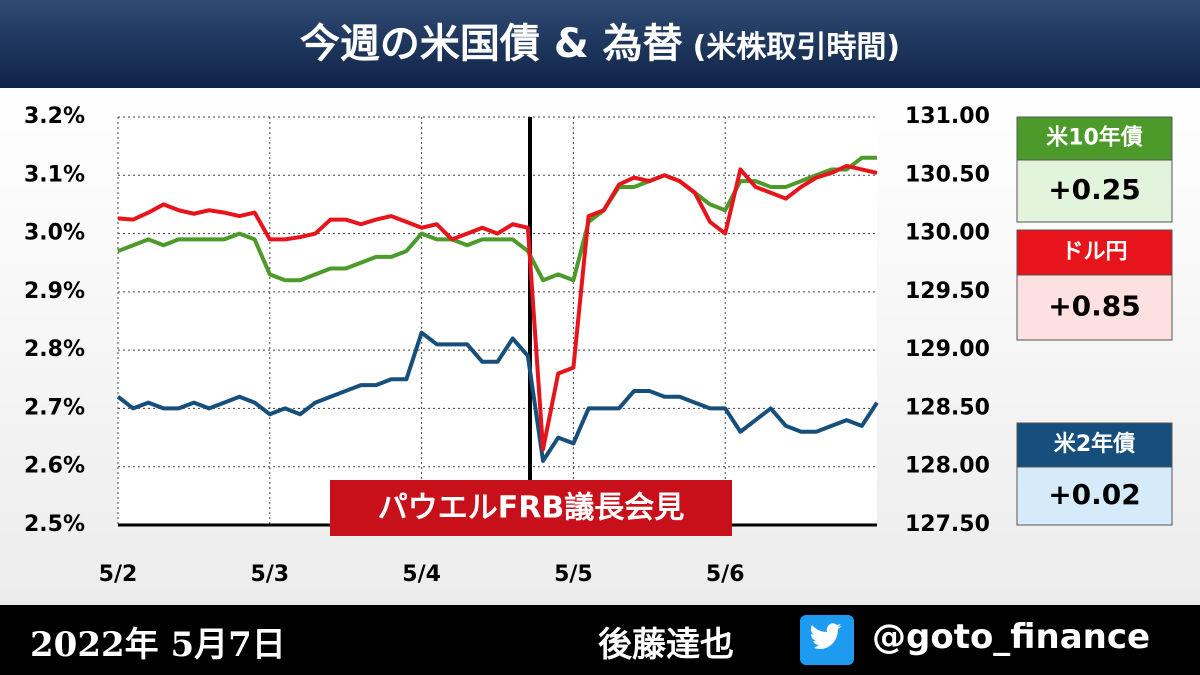  Describe the element at coordinates (491, 44) in the screenshot. I see `title: 今週の米国債 & 為替` at that location.